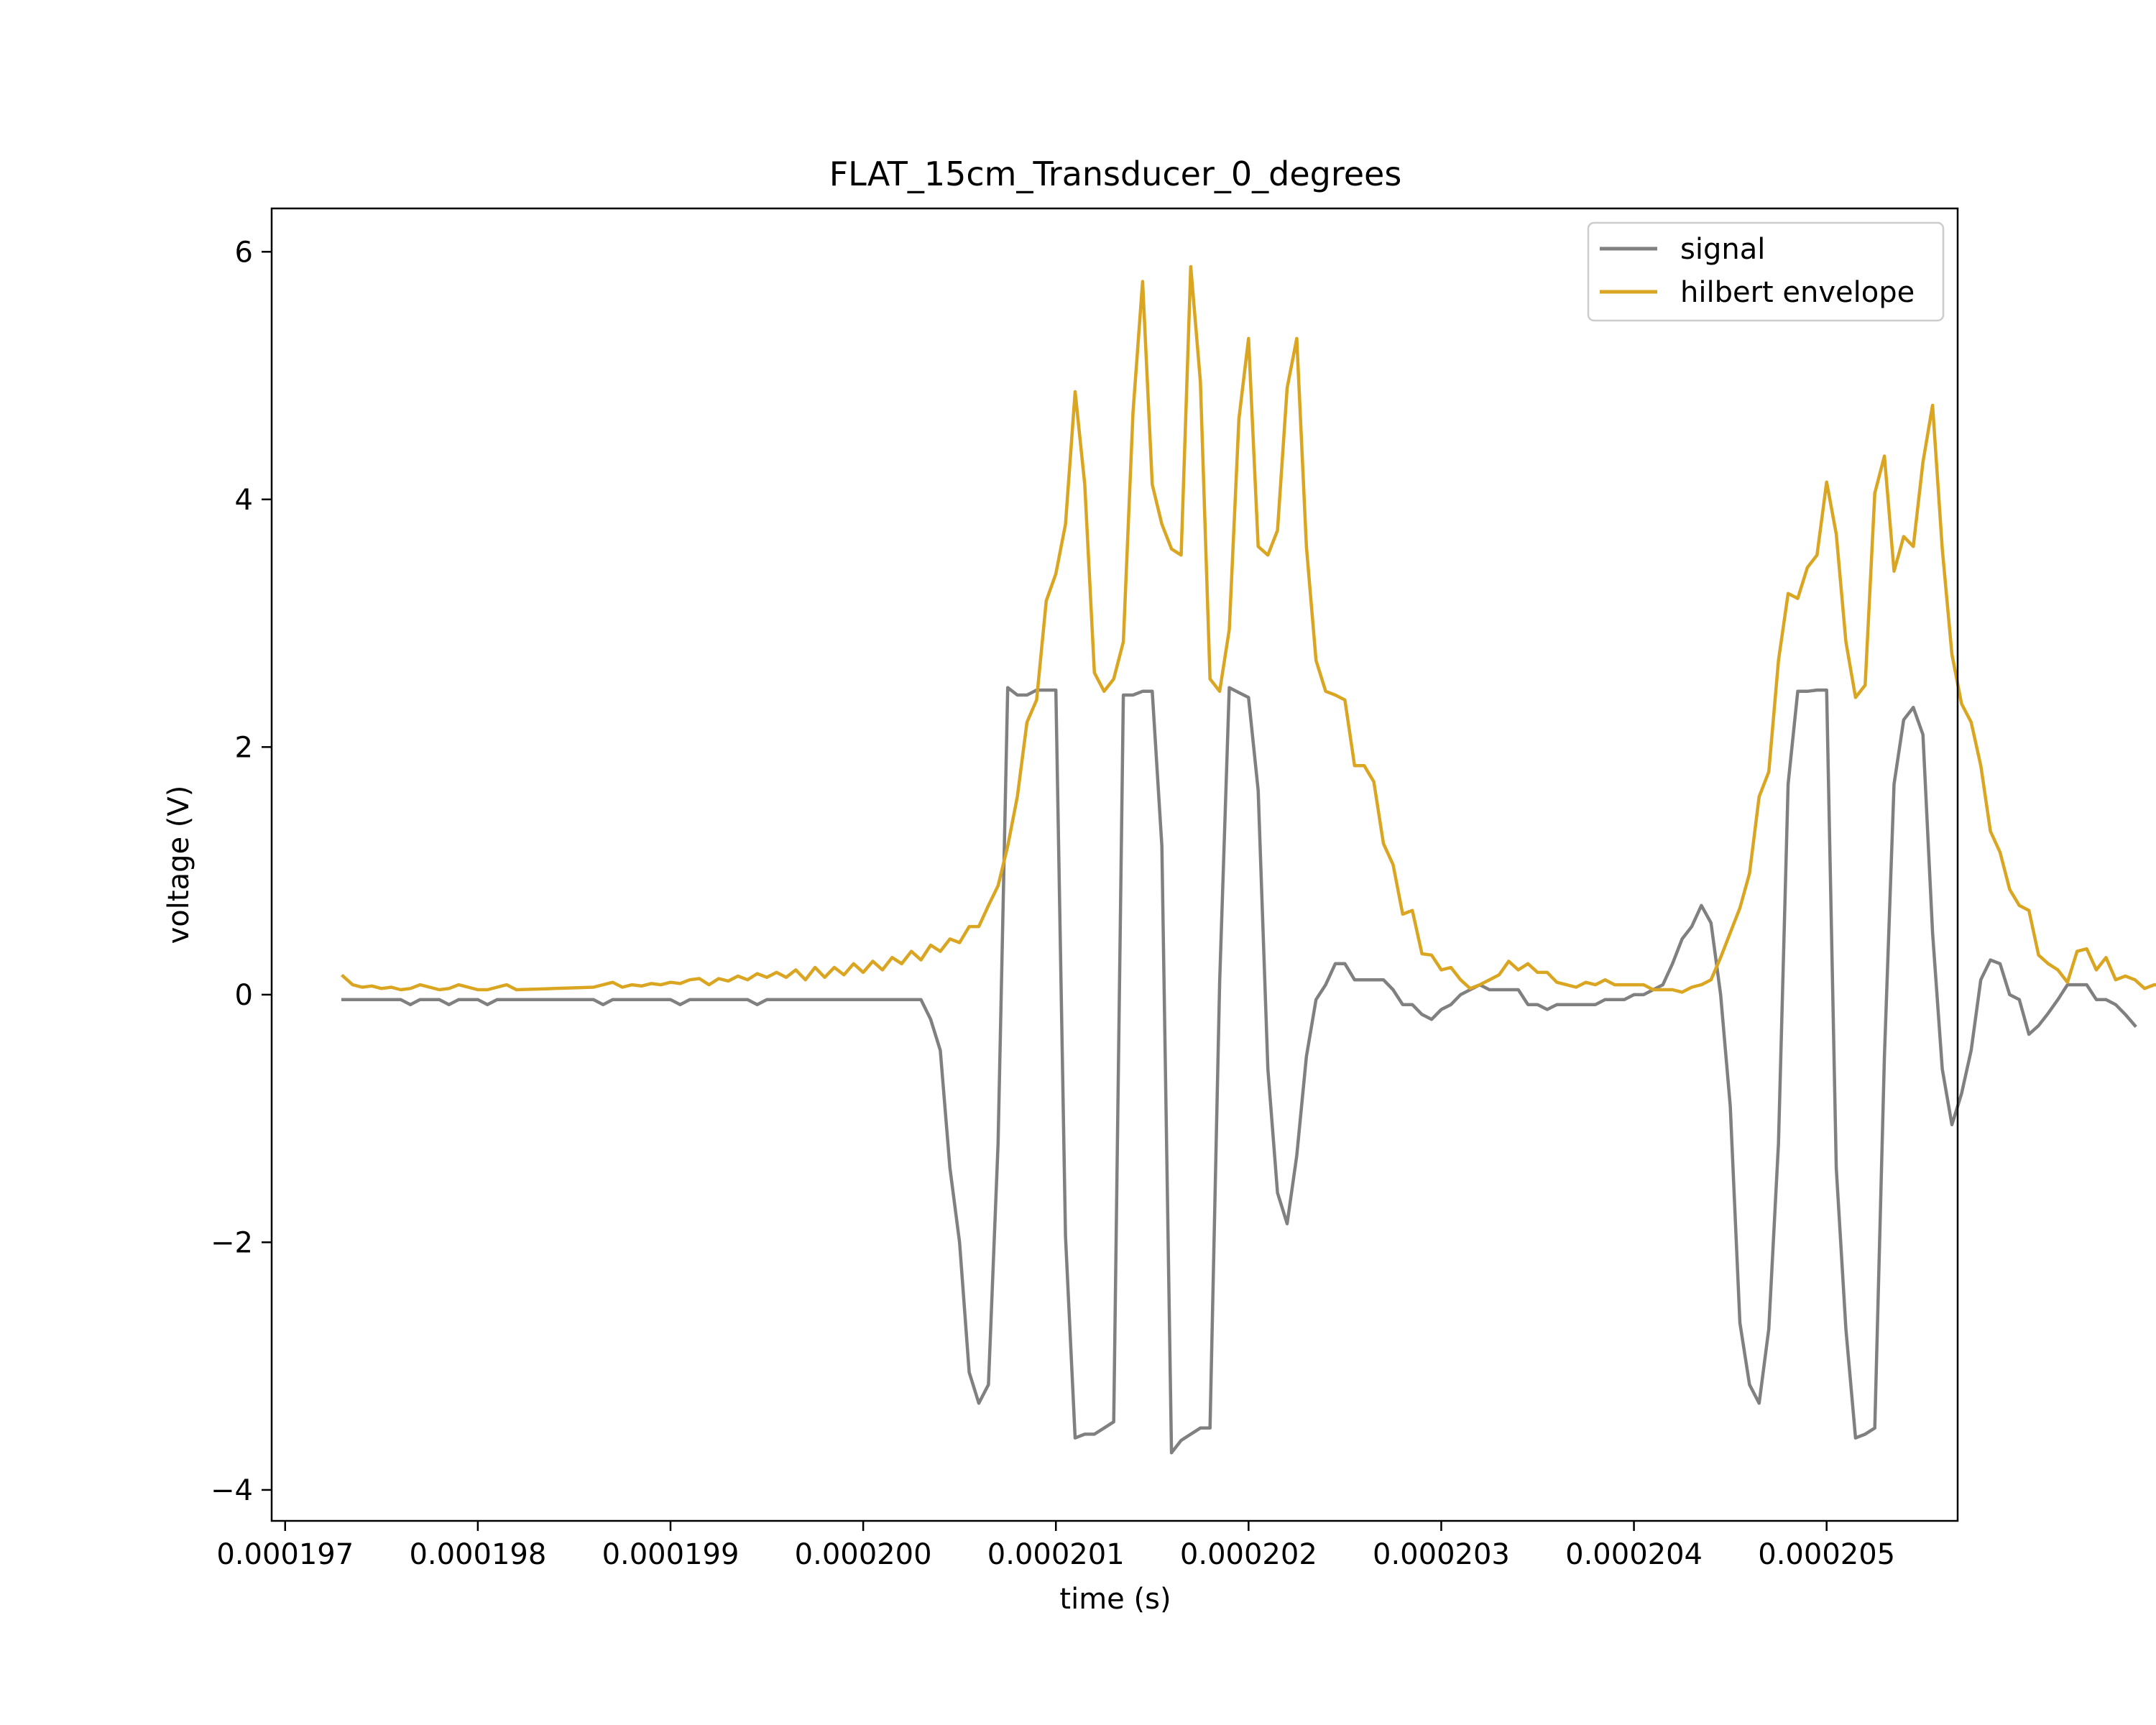 This screenshot has height=1725, width=2156. Describe the element at coordinates (1826, 1554) in the screenshot. I see `x-tick-label: 0.000205` at that location.